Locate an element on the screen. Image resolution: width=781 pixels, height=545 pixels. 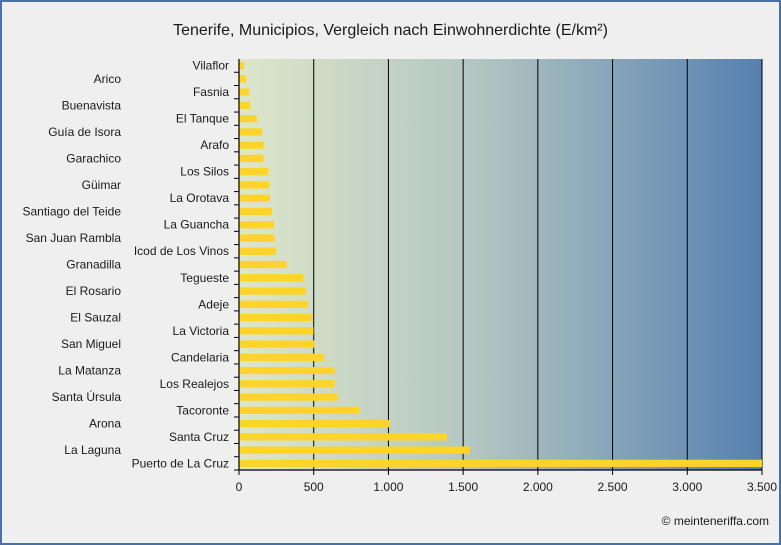
category-label: Vilaflor is located at coordinates (211, 66).